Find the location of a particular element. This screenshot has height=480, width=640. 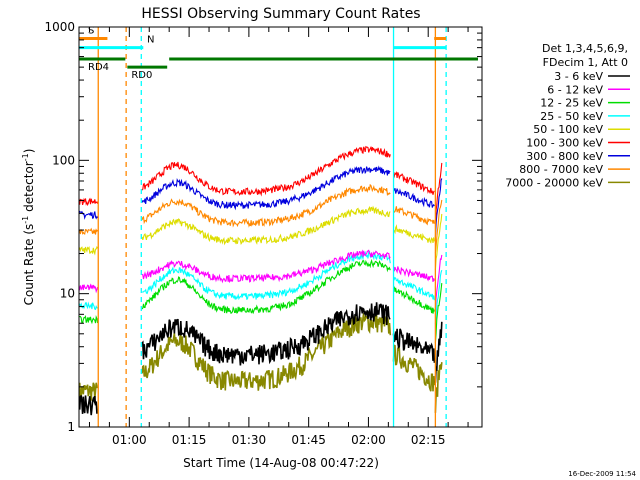

y-tick-label-3: 100 is located at coordinates (63, 160).